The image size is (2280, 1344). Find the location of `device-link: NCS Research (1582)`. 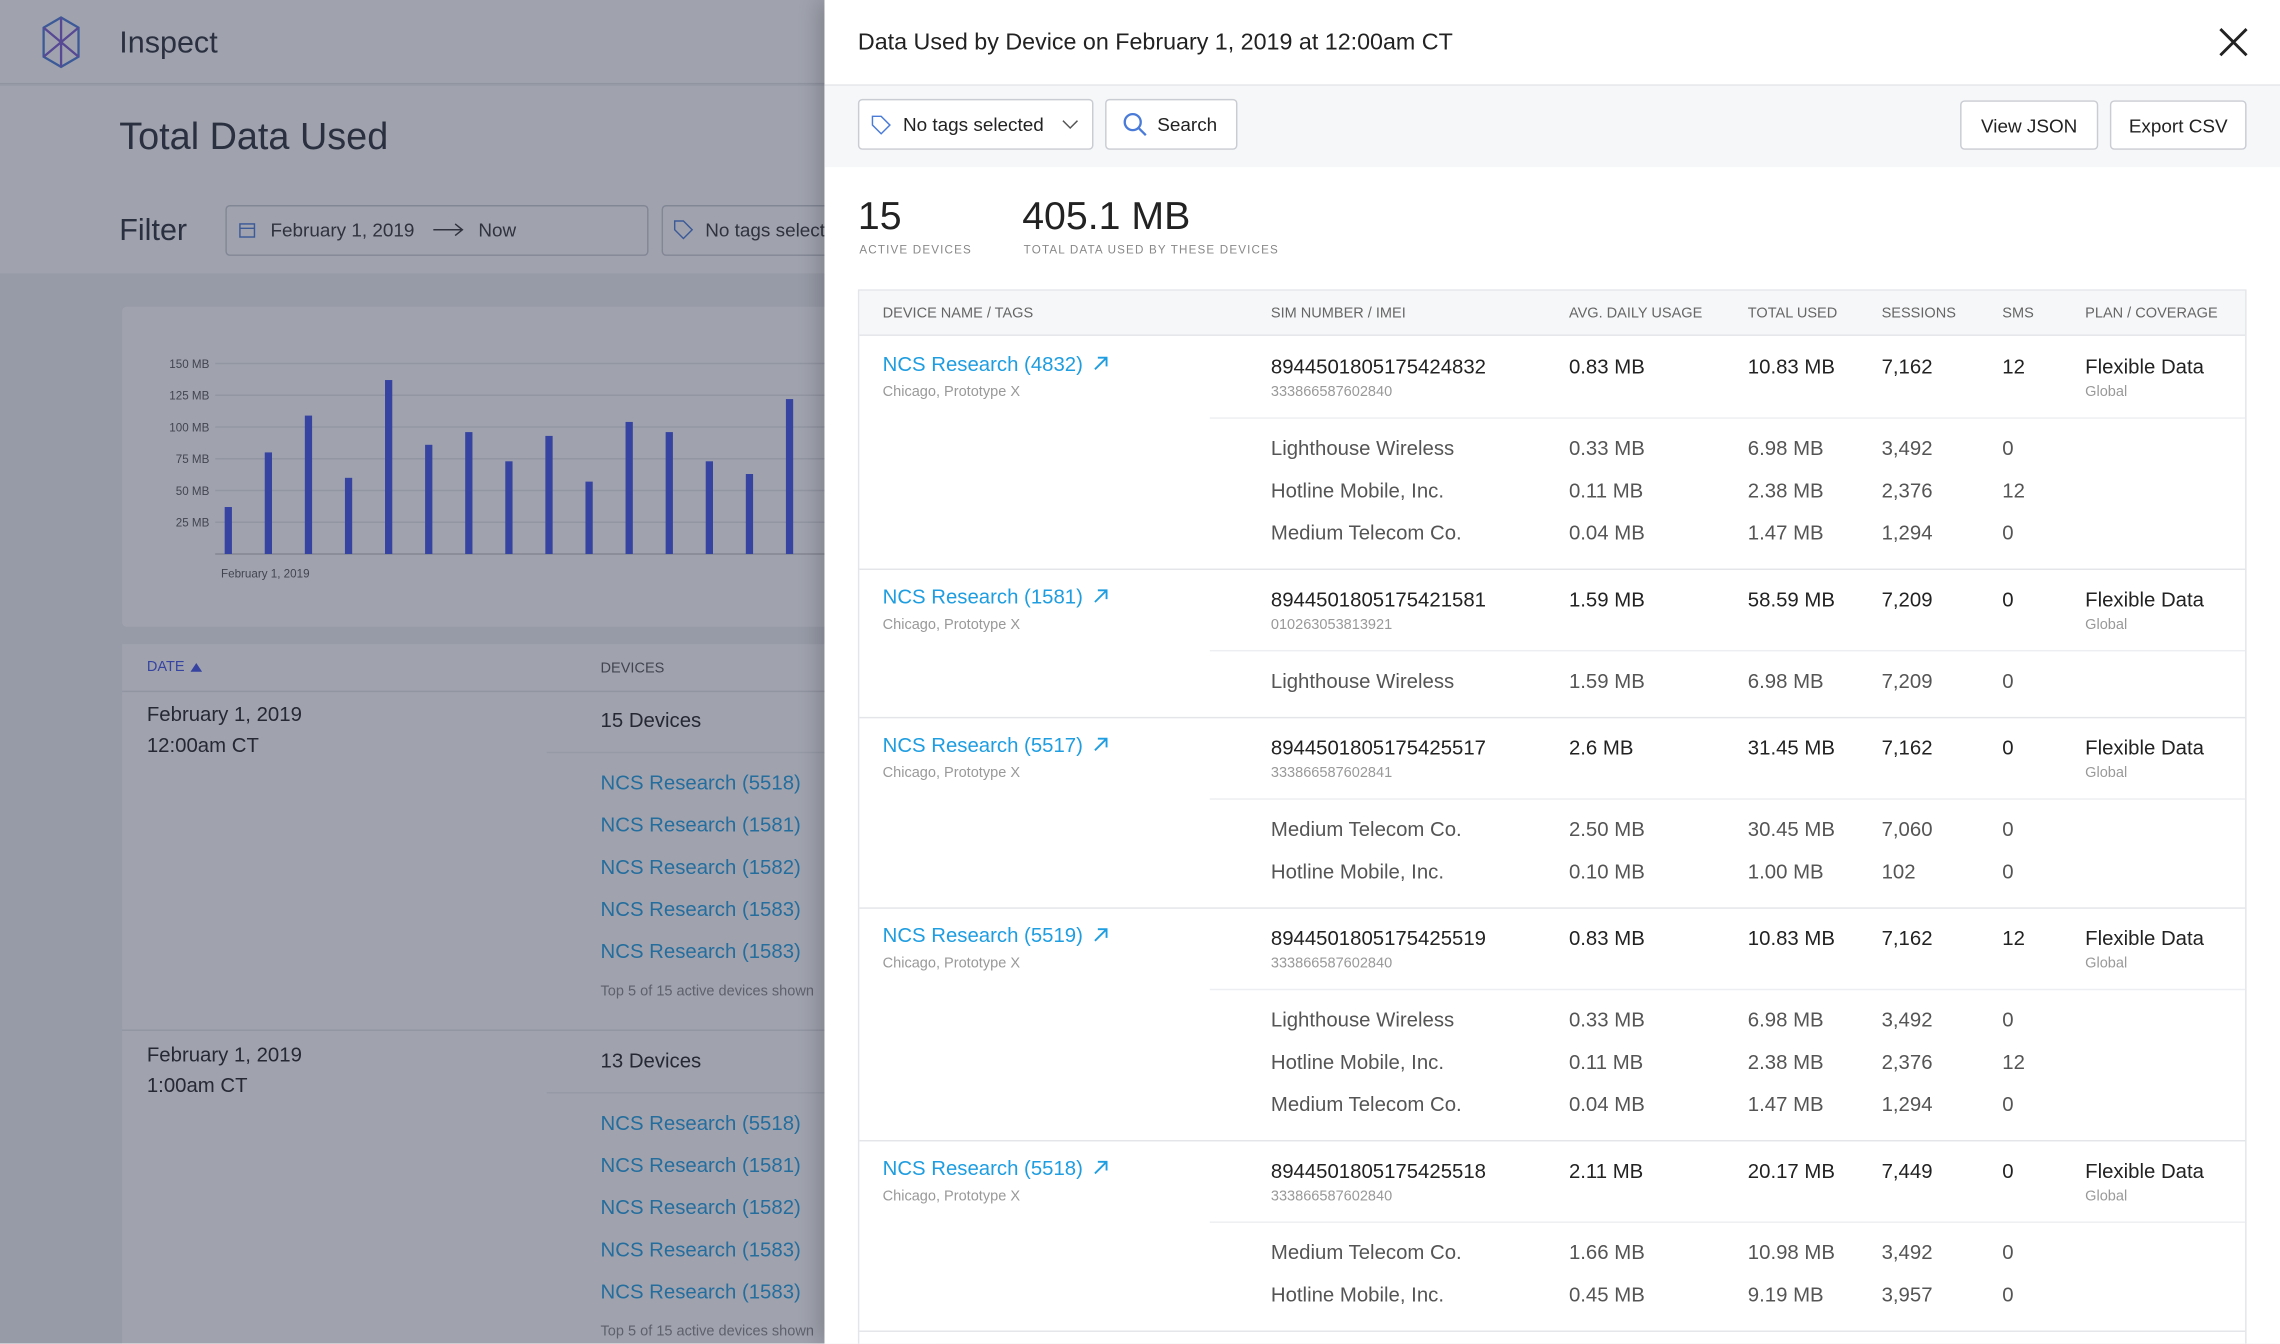

device-link: NCS Research (1582) is located at coordinates (700, 1207).